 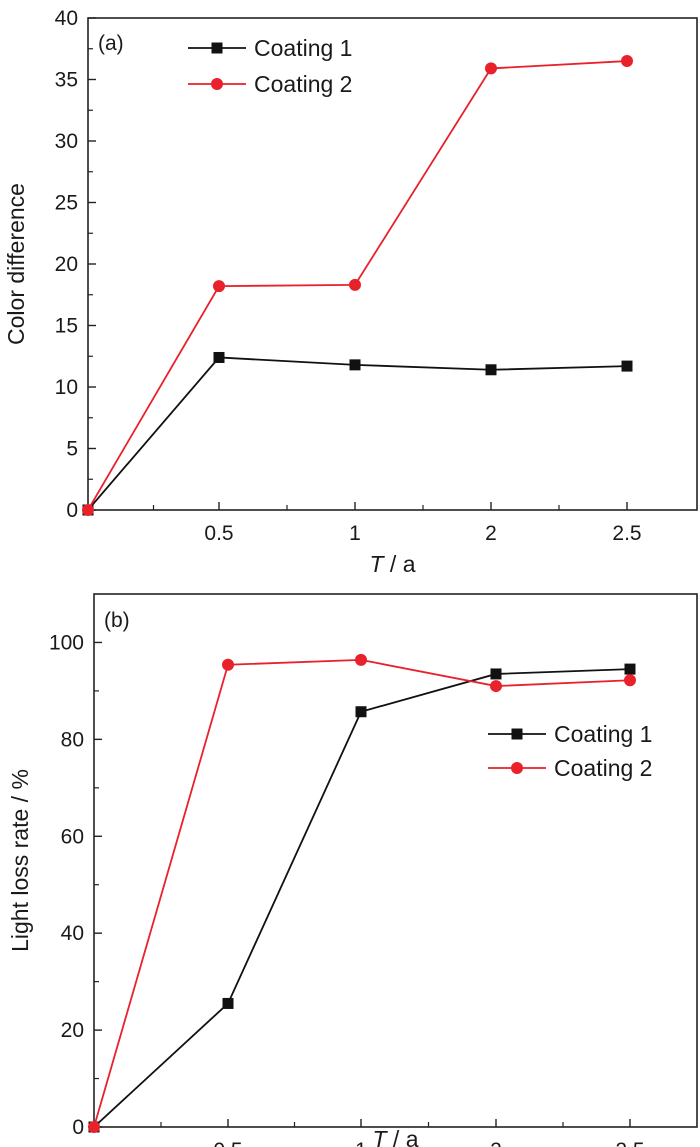 I want to click on panel-label: (b), so click(x=117, y=620).